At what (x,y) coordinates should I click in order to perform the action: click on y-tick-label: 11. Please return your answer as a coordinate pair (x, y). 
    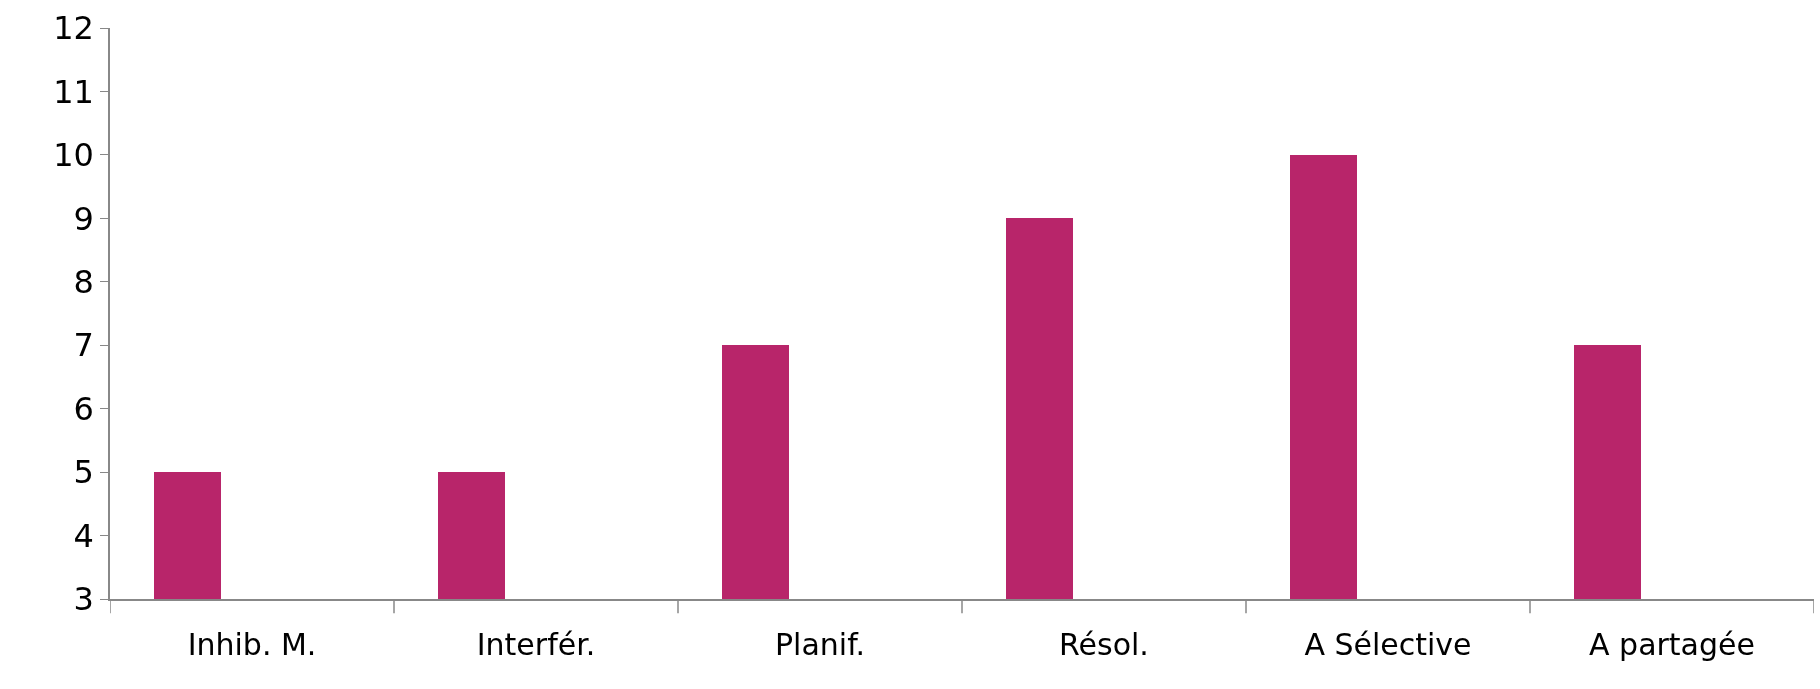
    Looking at the image, I should click on (73, 91).